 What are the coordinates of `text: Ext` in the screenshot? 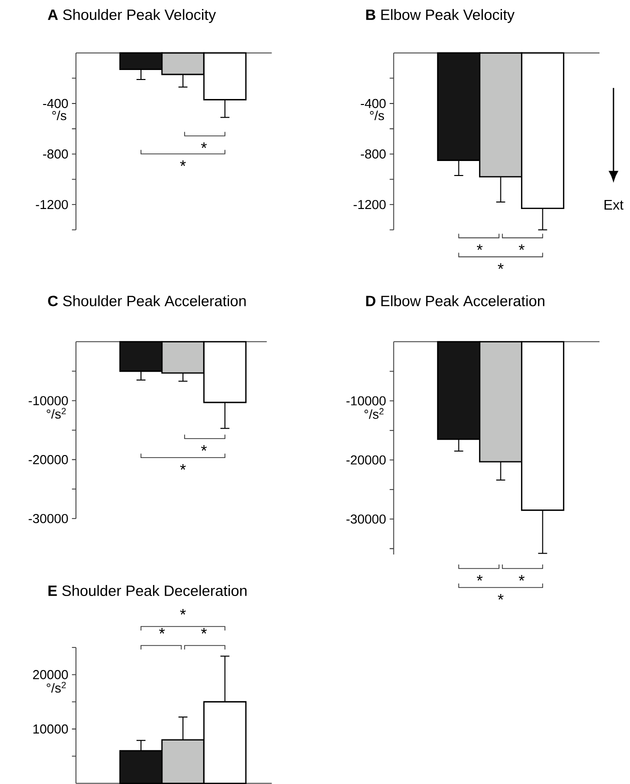 It's located at (614, 205).